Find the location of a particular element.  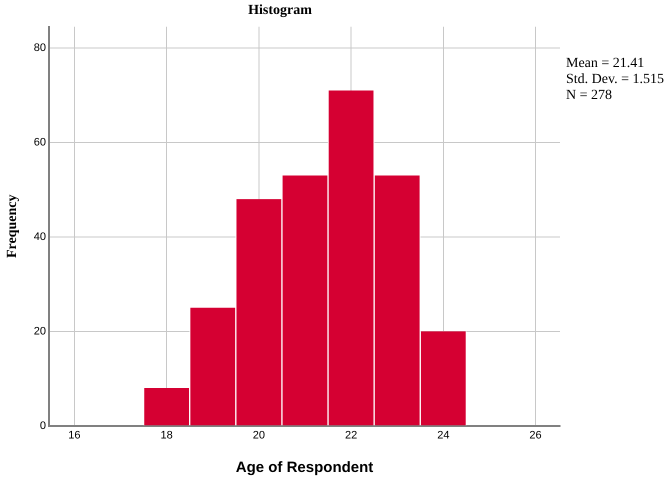

x-tick-label: 24 is located at coordinates (443, 435).